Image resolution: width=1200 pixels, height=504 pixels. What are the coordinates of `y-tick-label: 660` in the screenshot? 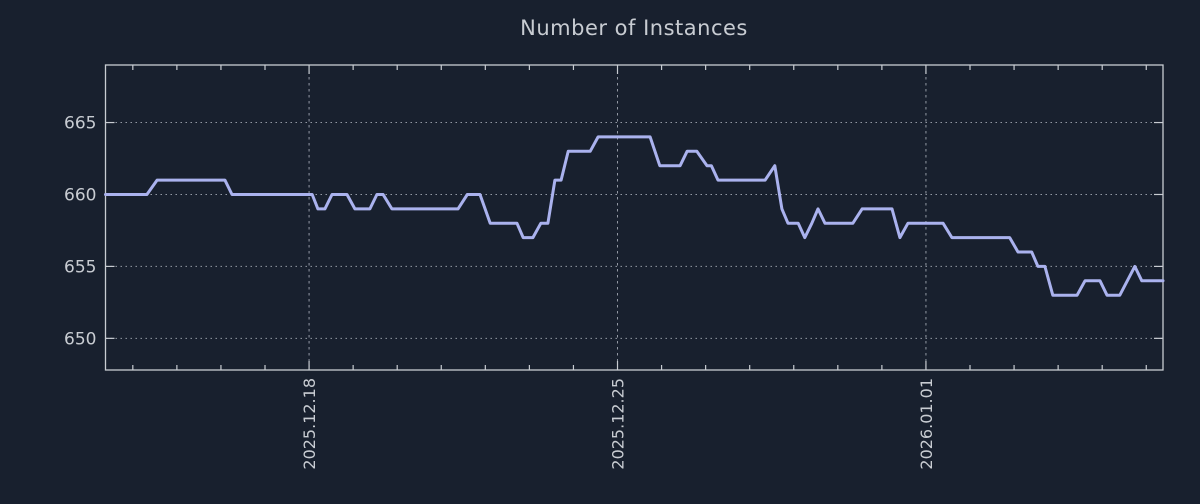 It's located at (80, 195).